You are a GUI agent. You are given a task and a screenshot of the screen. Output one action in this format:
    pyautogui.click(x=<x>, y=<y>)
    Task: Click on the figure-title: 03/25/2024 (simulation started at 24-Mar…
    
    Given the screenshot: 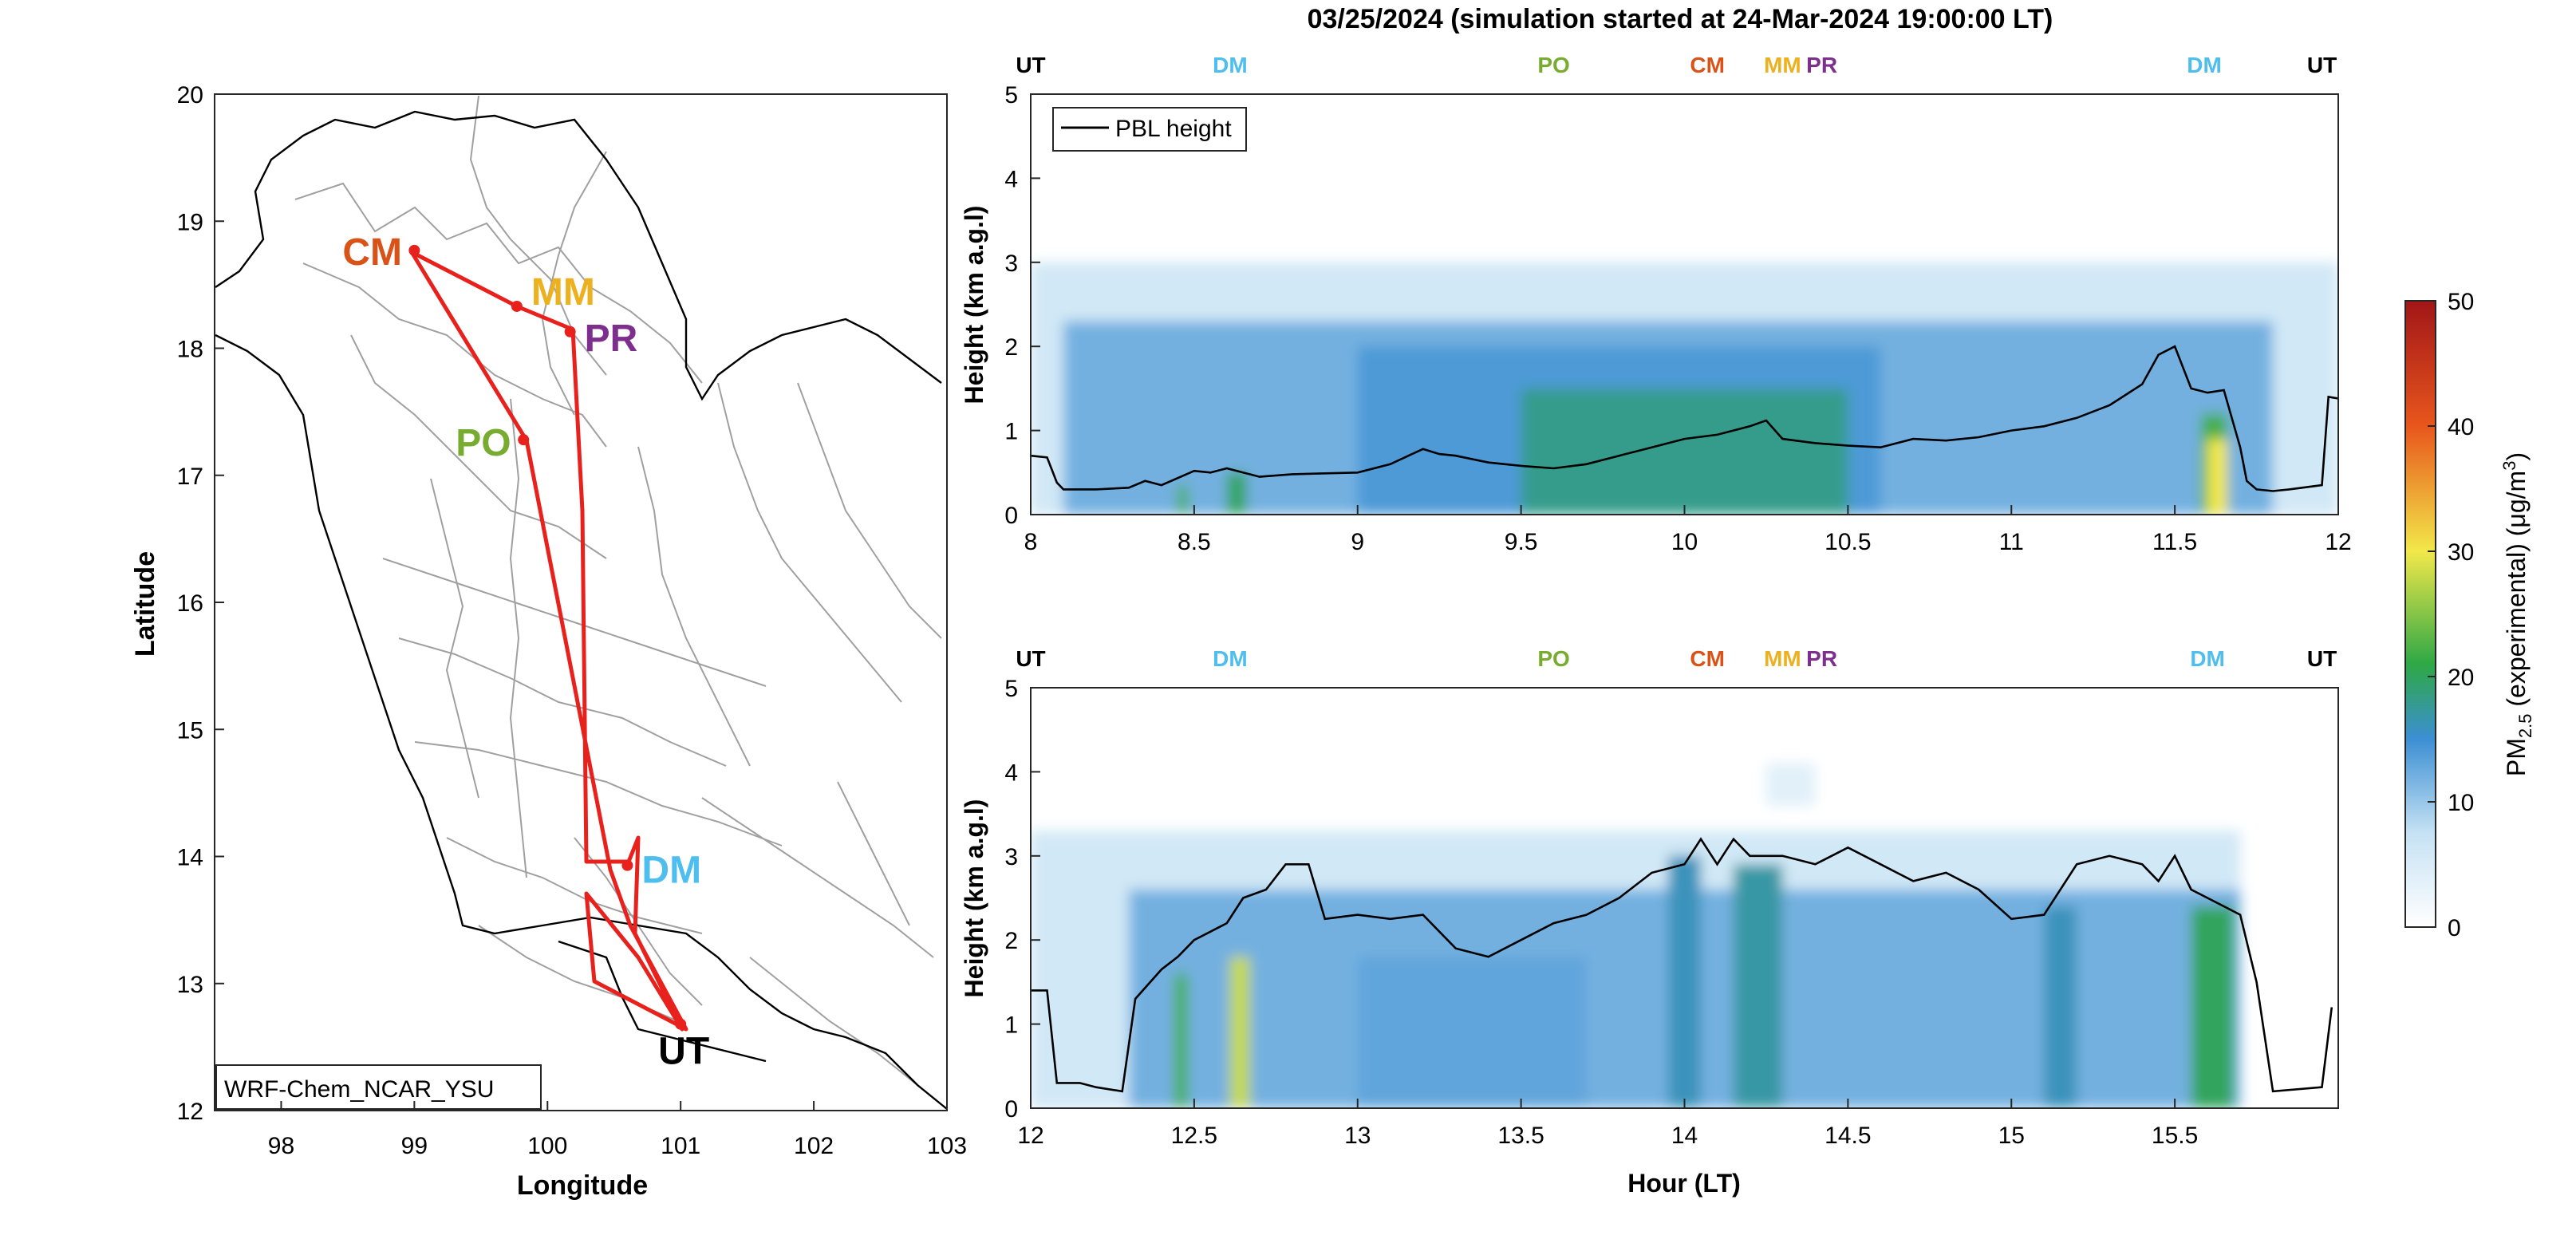 What is the action you would take?
    pyautogui.click(x=1680, y=19)
    